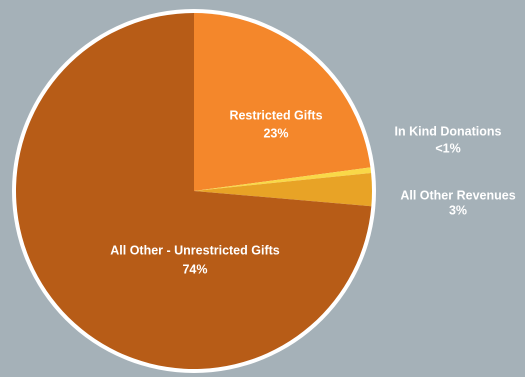 This screenshot has height=377, width=525. Describe the element at coordinates (447, 148) in the screenshot. I see `slice-value-label: <1%` at that location.